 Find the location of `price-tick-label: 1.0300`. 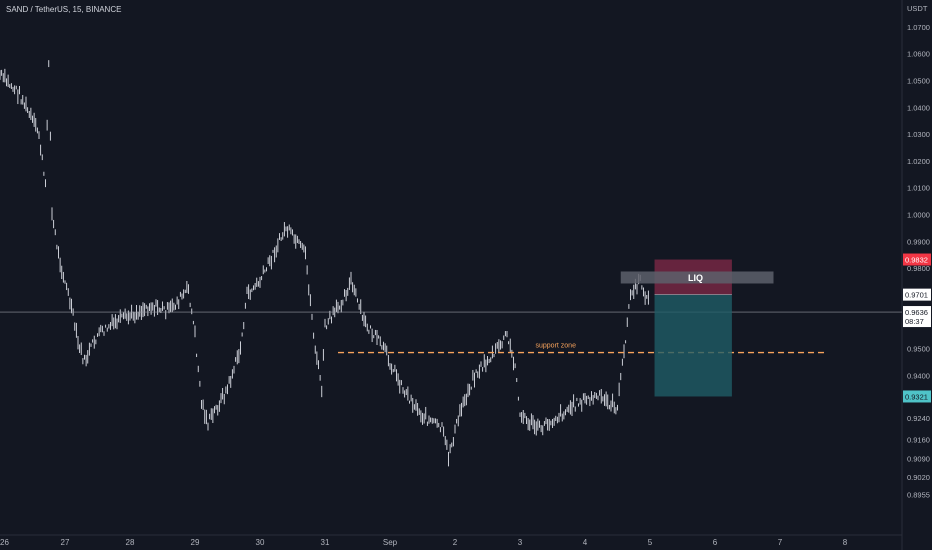

price-tick-label: 1.0300 is located at coordinates (918, 134).